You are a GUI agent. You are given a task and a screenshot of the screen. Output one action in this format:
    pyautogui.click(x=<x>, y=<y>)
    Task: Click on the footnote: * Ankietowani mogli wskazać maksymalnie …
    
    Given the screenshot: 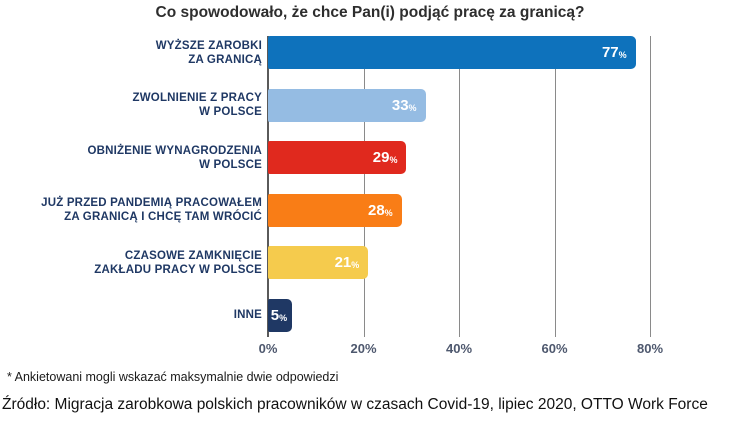 What is the action you would take?
    pyautogui.click(x=173, y=377)
    